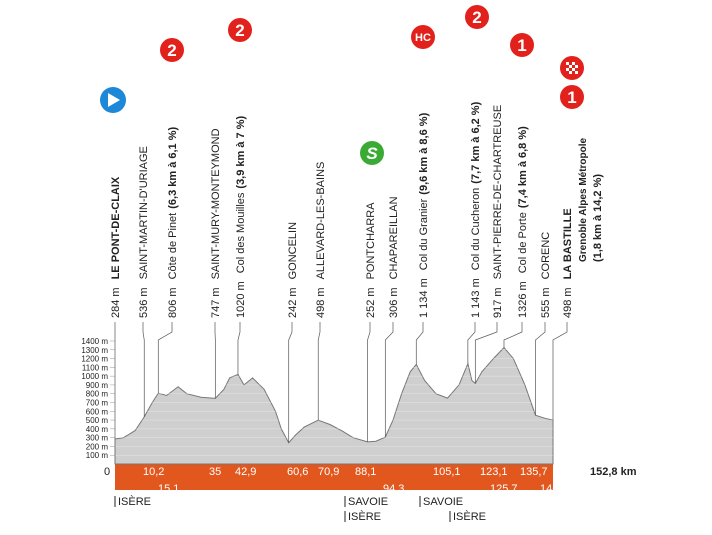 The width and height of the screenshot is (712, 535). What do you see at coordinates (372, 153) in the screenshot?
I see `badge-text: S` at bounding box center [372, 153].